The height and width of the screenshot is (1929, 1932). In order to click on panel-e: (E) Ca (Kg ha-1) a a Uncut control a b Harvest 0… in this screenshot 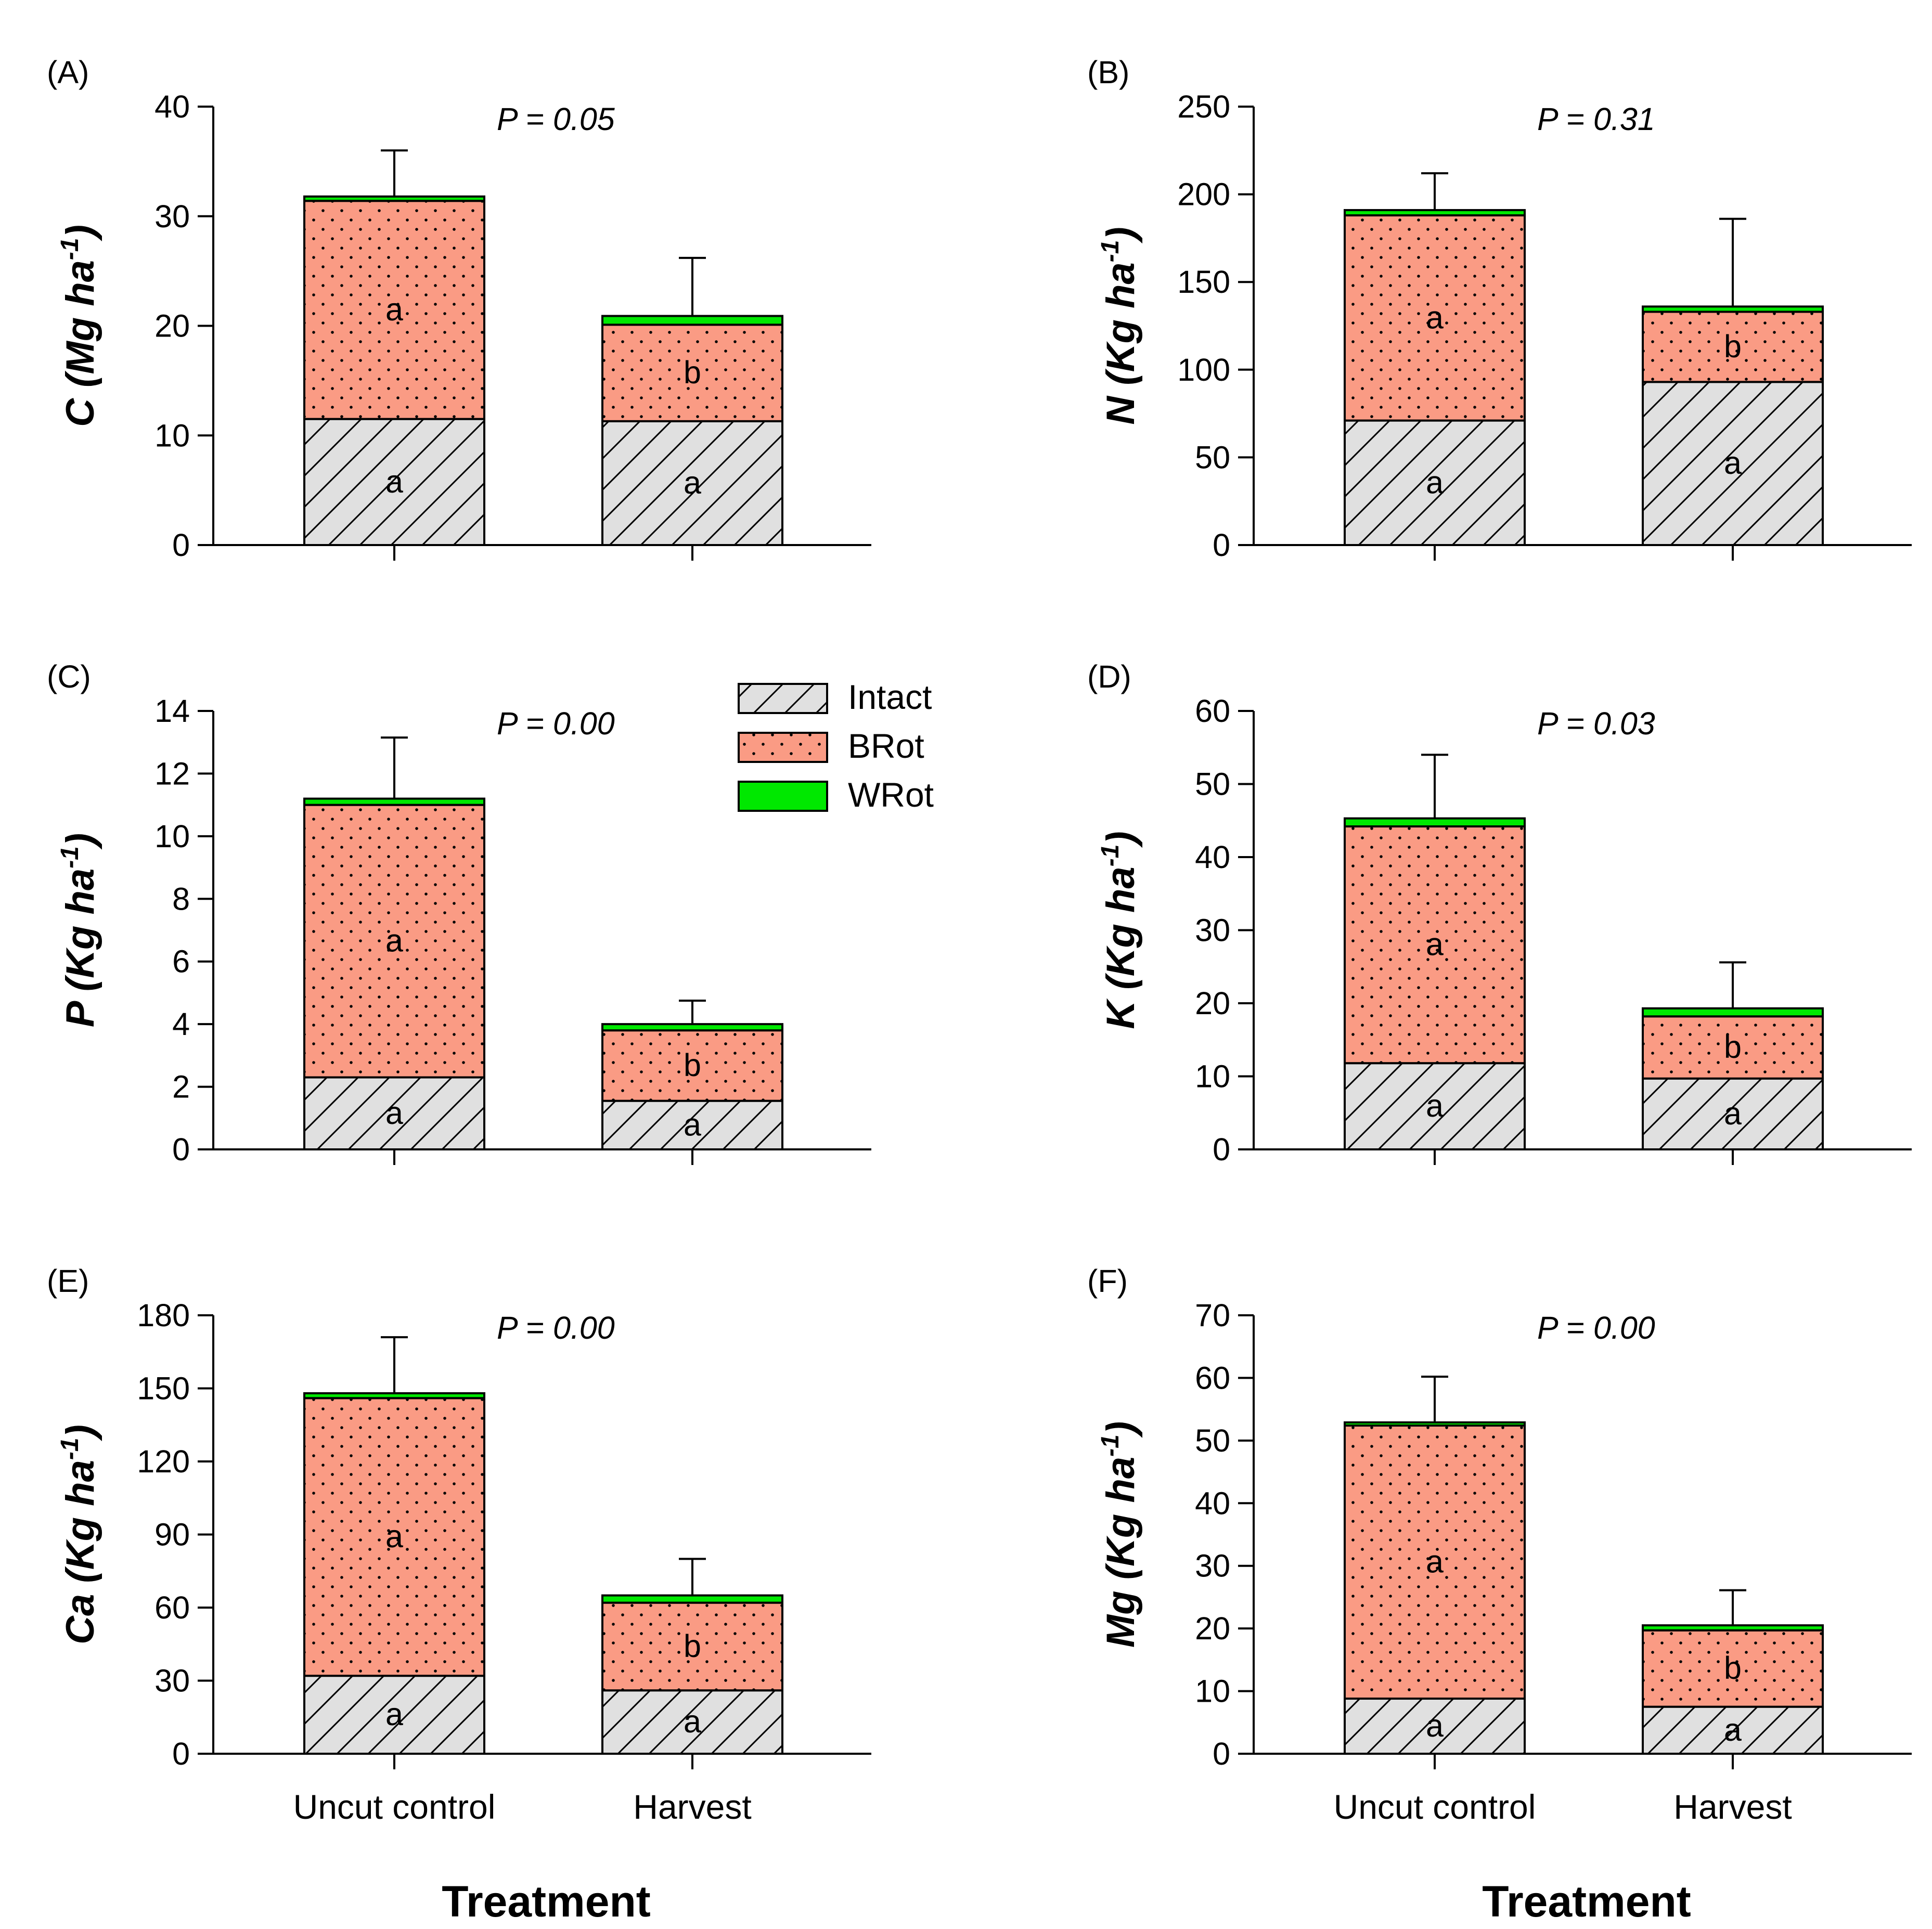, I will do `click(459, 1544)`.